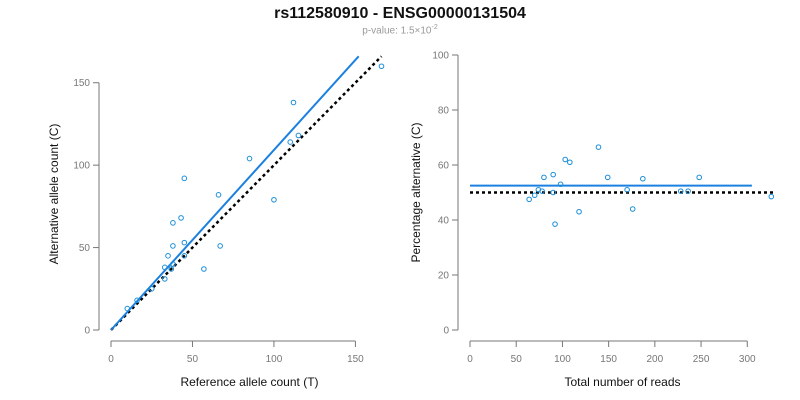 This screenshot has width=800, height=400. I want to click on panel1-x-tick-label: 50, so click(193, 359).